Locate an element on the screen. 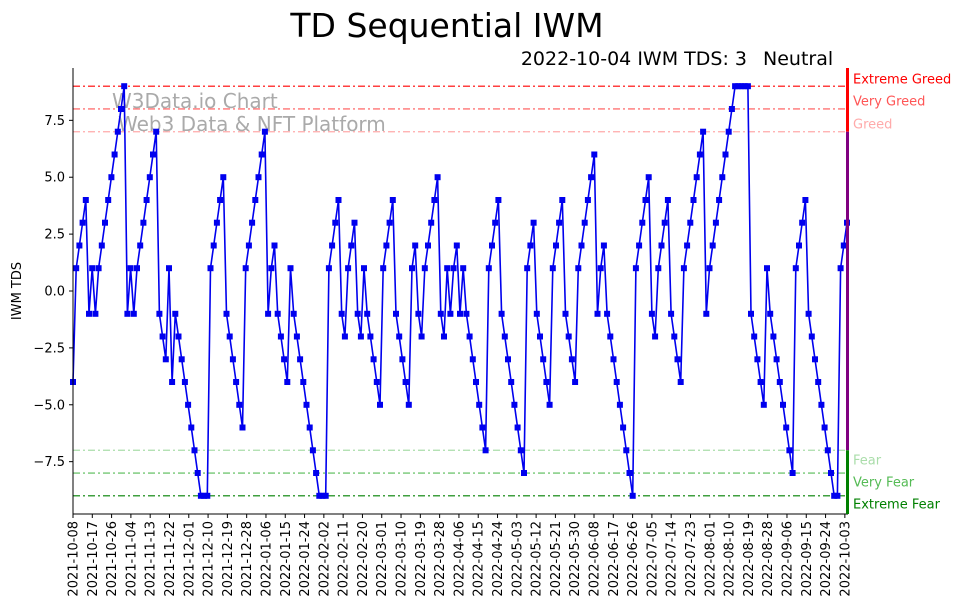  x-tick-label-28: 2022-06-17 is located at coordinates (614, 559).